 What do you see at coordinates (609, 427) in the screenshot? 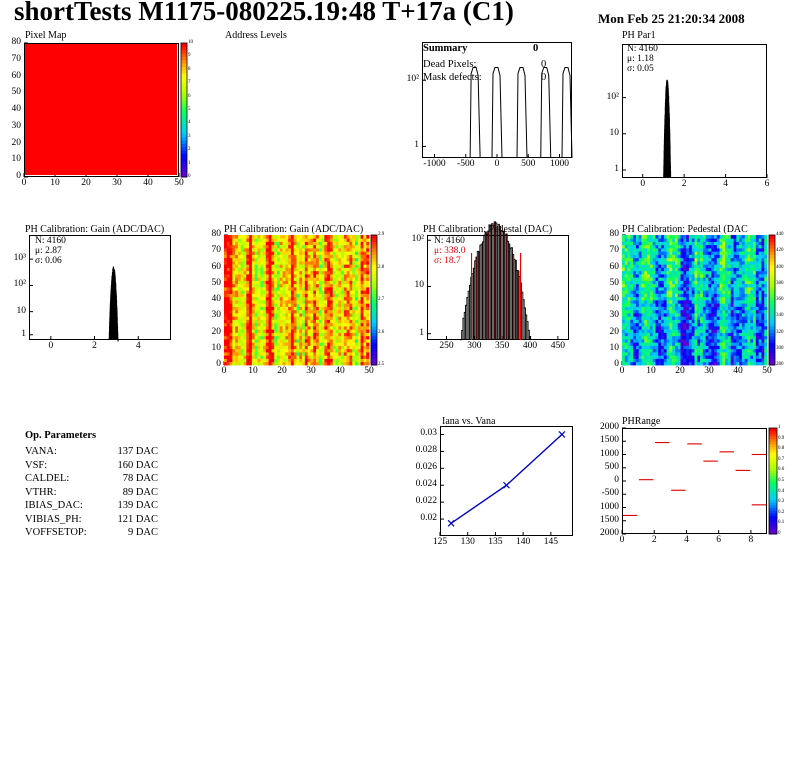
I see `y-tick-label: 2000` at bounding box center [609, 427].